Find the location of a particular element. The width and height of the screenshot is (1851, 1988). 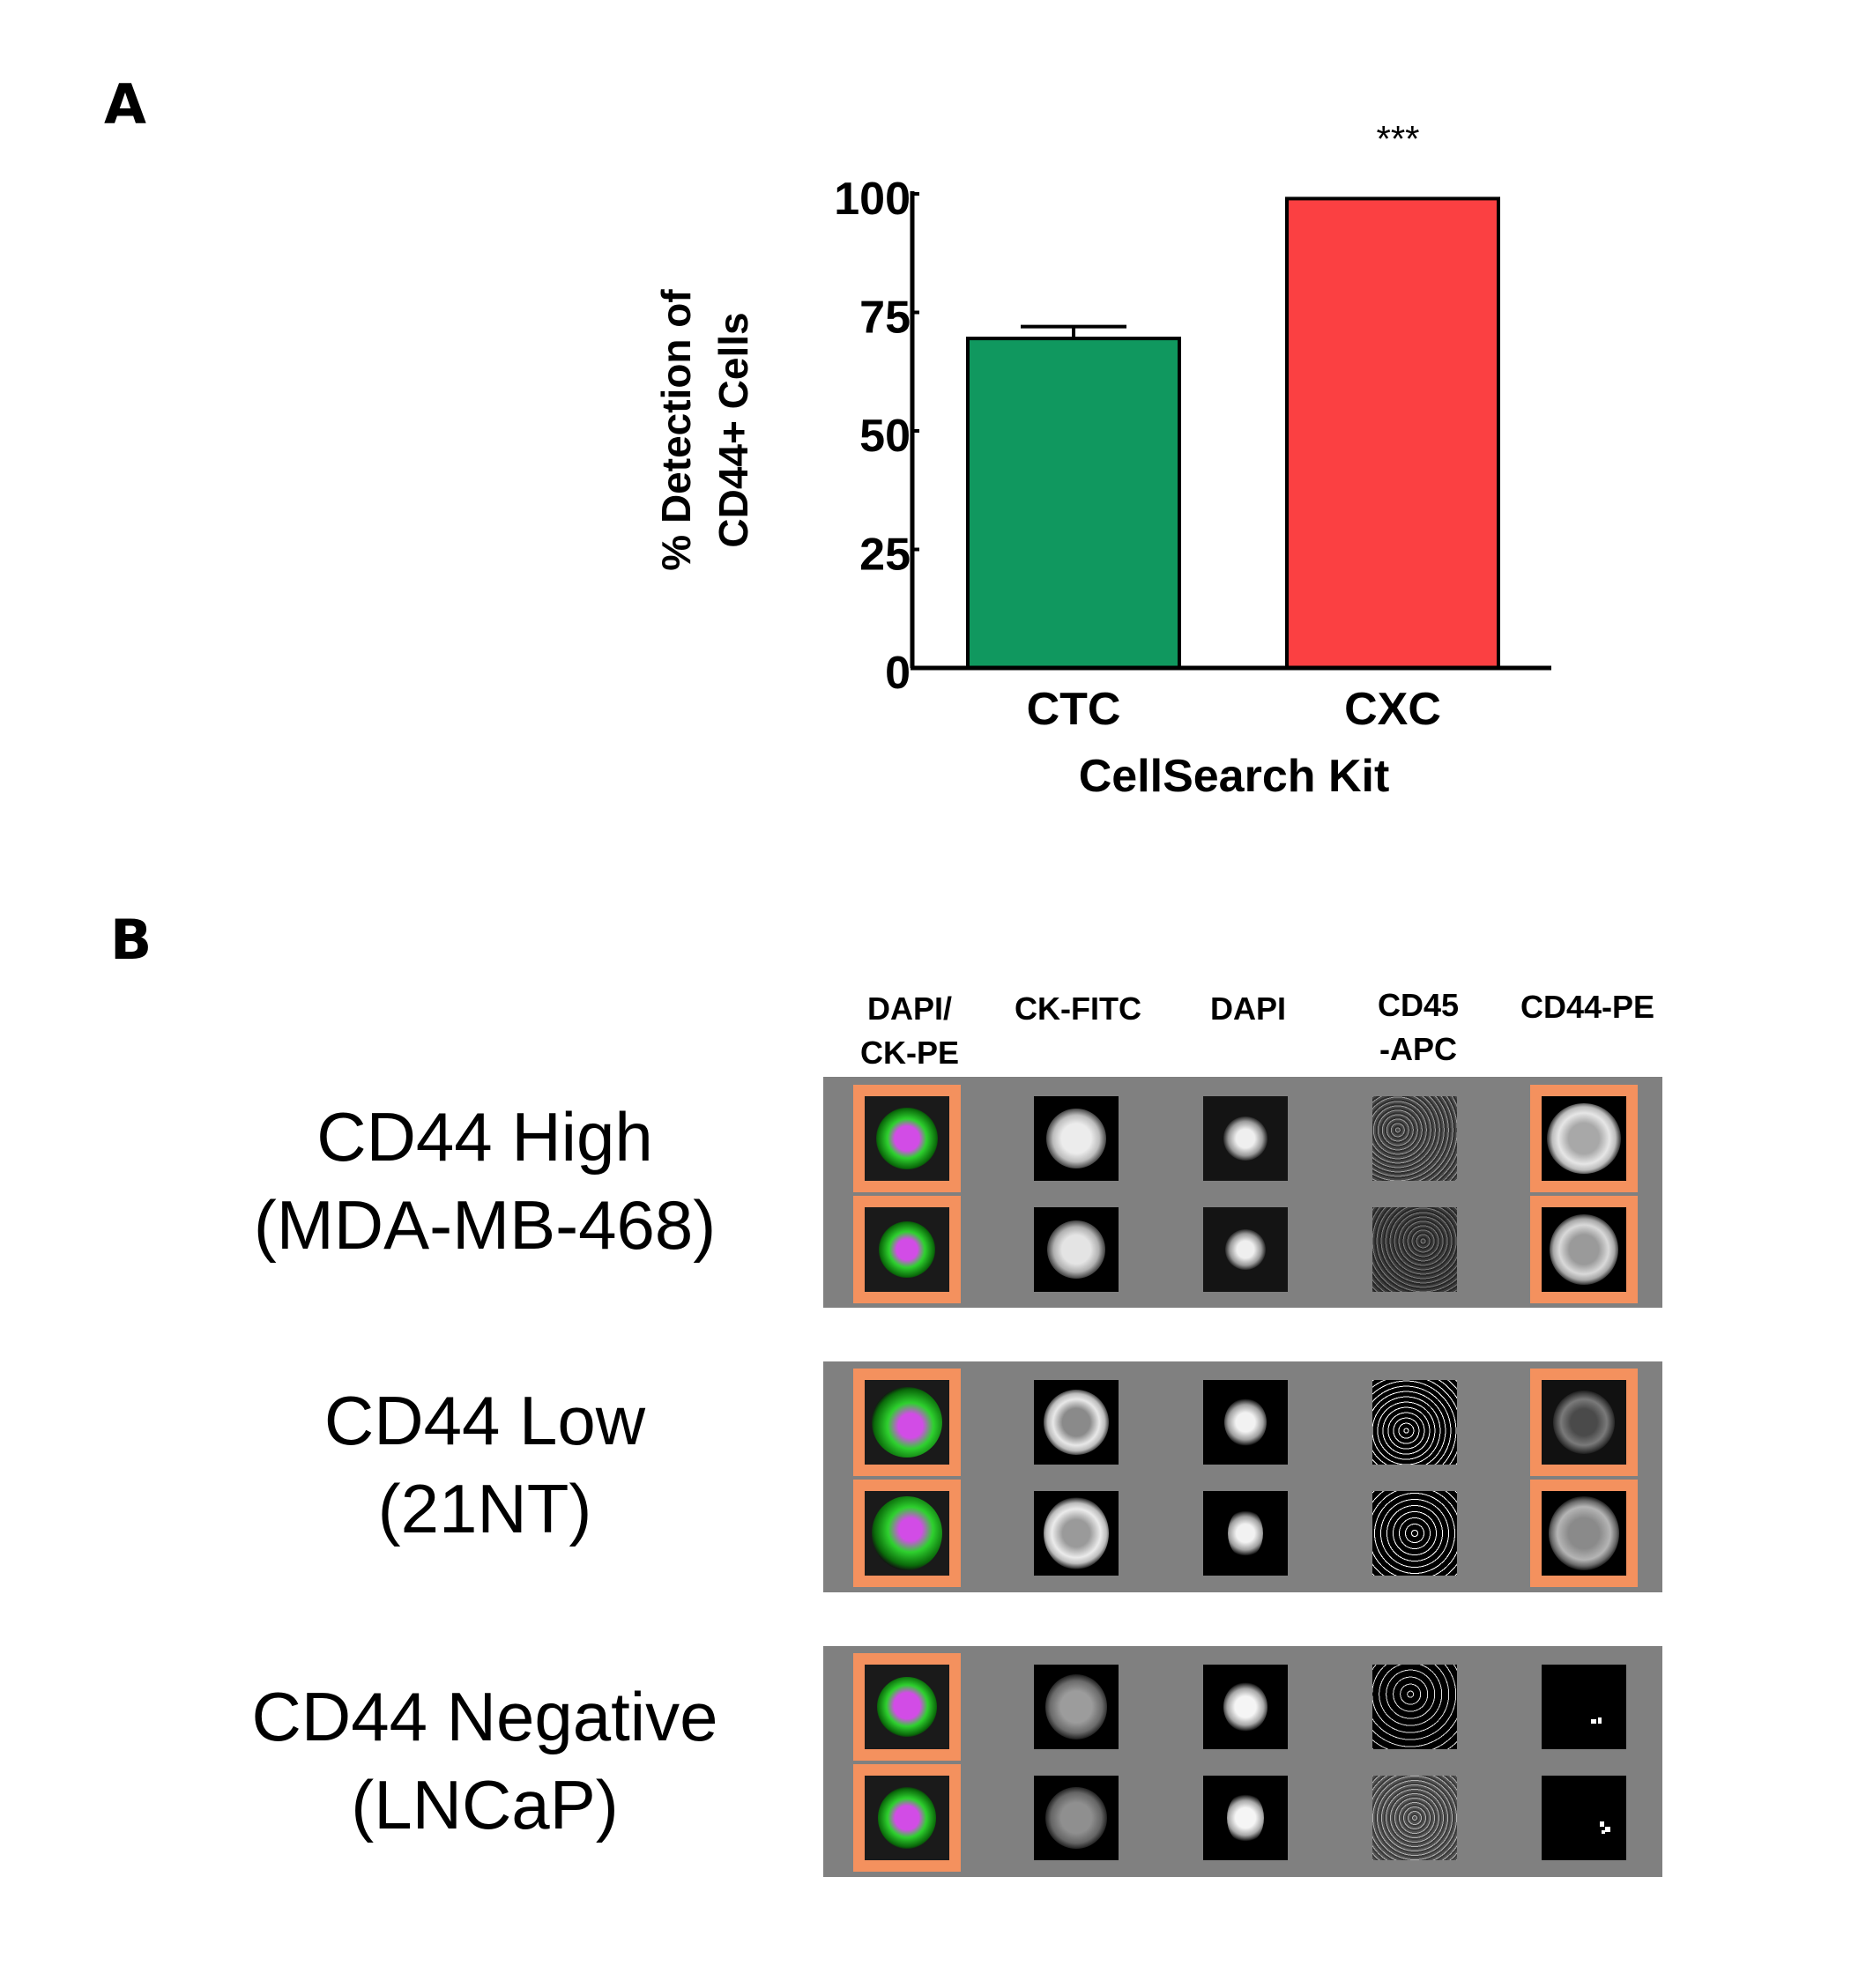

column-header-ck-fitc: CK-FITC is located at coordinates (1078, 1008).